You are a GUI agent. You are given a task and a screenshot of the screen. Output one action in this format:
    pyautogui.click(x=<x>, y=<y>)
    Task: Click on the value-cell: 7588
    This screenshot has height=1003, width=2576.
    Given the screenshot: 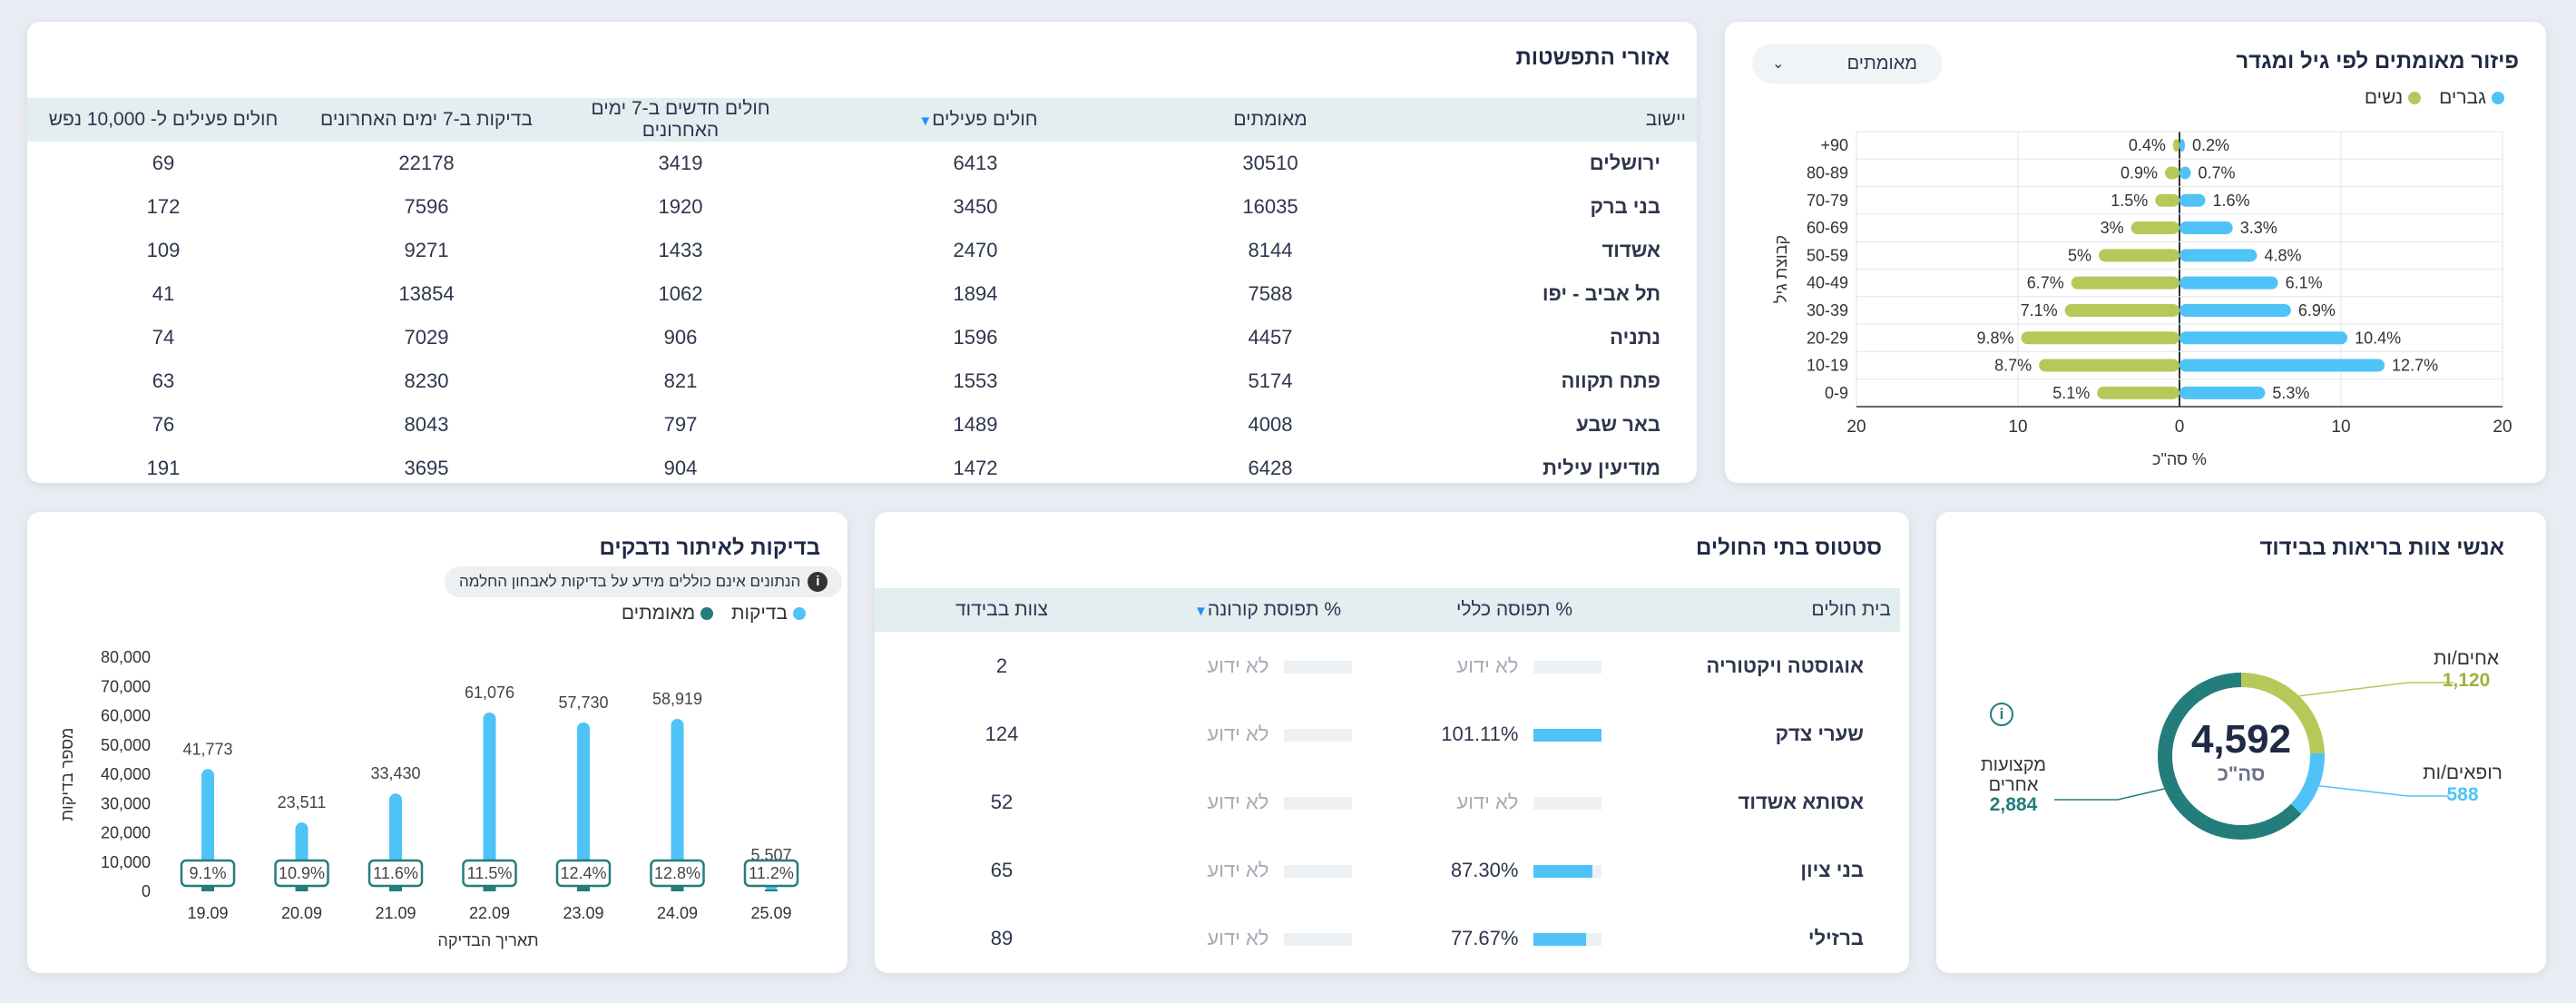 What is the action you would take?
    pyautogui.click(x=1270, y=293)
    